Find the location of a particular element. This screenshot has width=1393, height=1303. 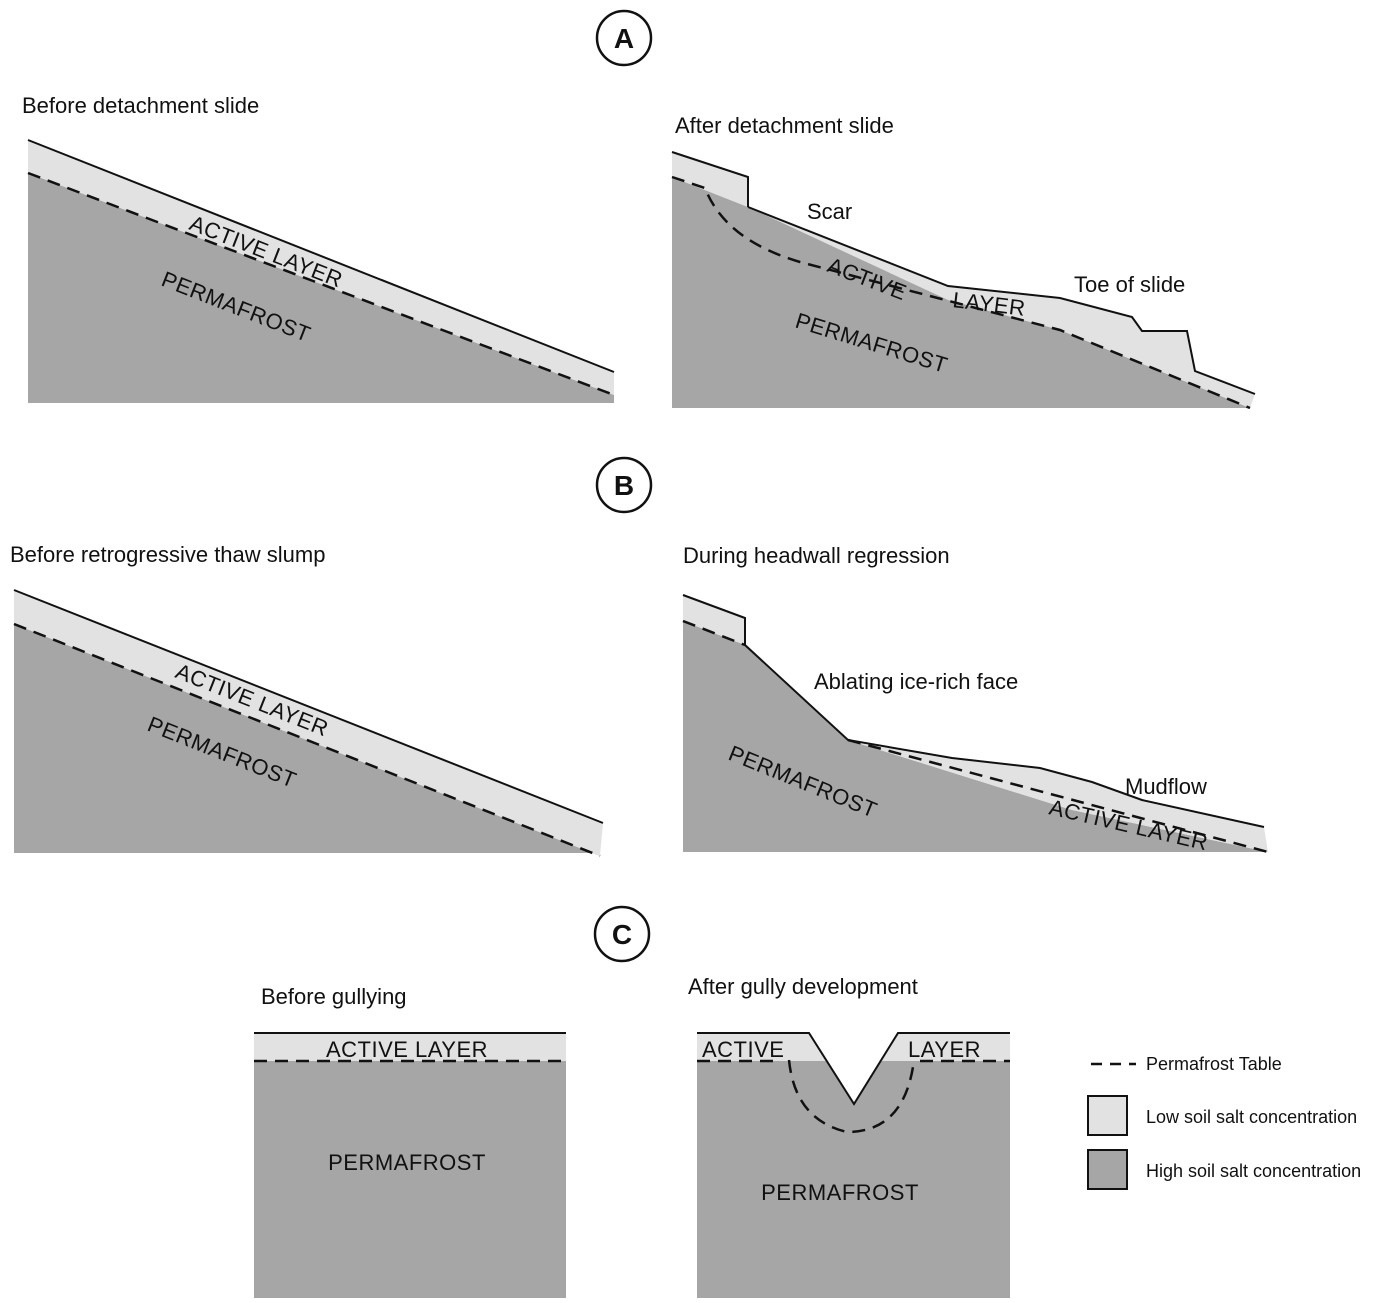

scar-headwall-outline is located at coordinates (710, 179).